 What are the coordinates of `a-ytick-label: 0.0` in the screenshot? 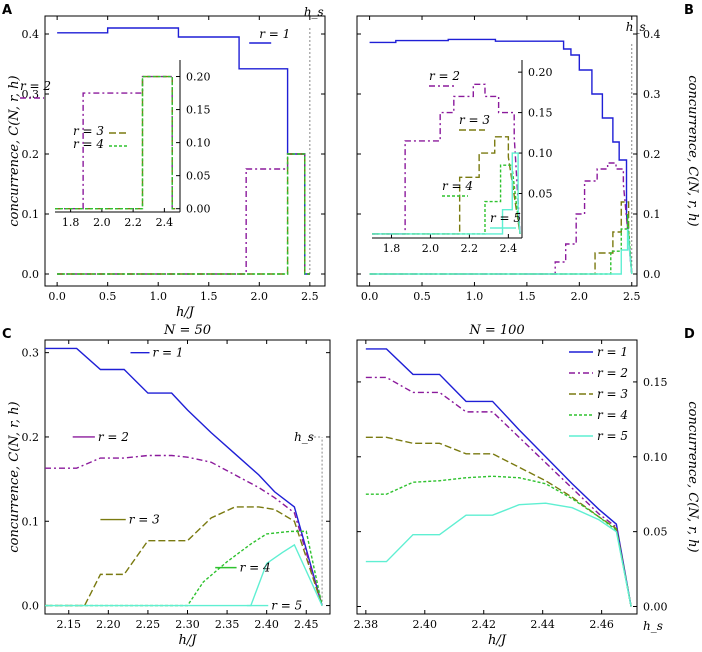 It's located at (31, 274).